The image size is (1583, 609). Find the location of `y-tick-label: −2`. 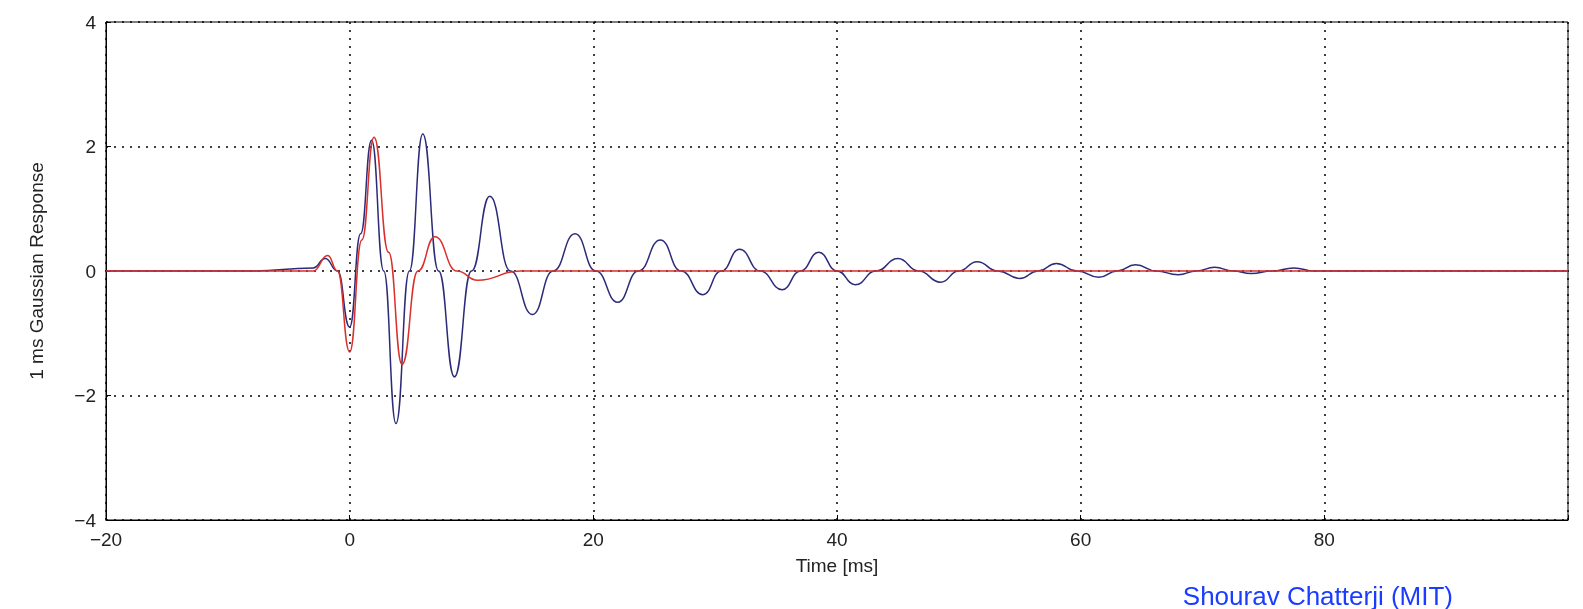

y-tick-label: −2 is located at coordinates (85, 395).